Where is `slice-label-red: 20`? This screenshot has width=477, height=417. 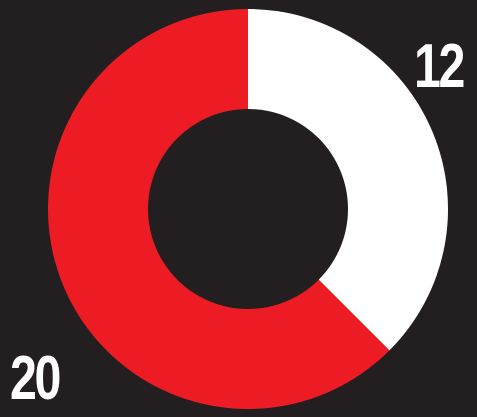 slice-label-red: 20 is located at coordinates (35, 378).